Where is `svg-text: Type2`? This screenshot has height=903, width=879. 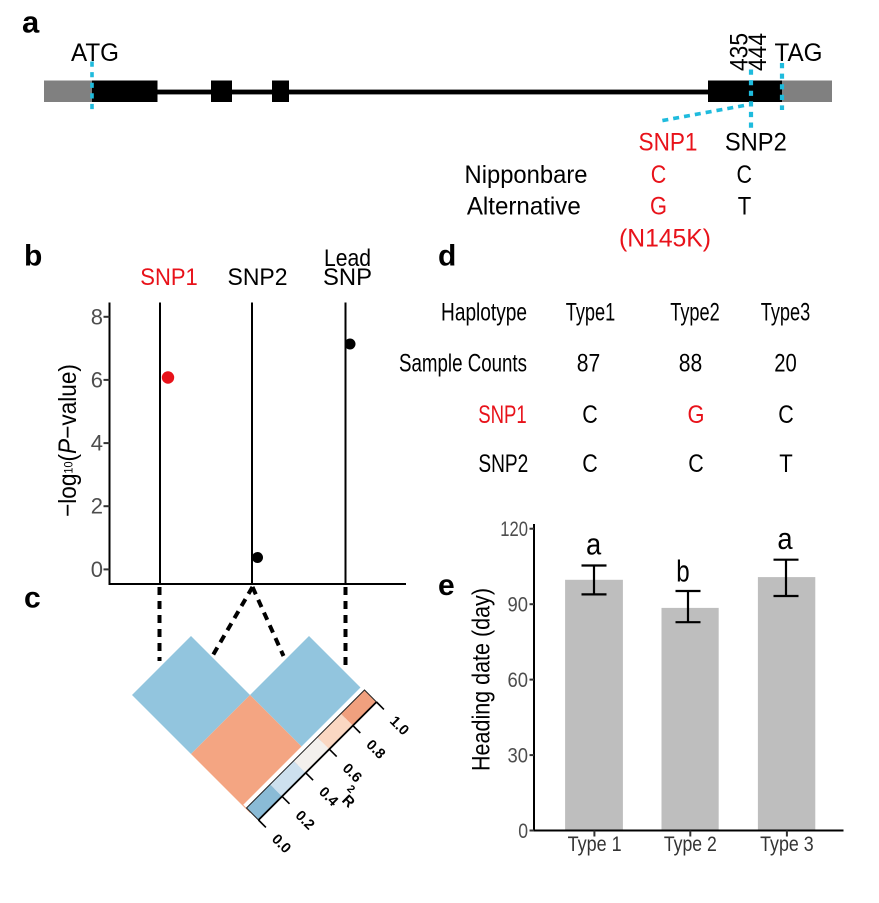 svg-text: Type2 is located at coordinates (694, 312).